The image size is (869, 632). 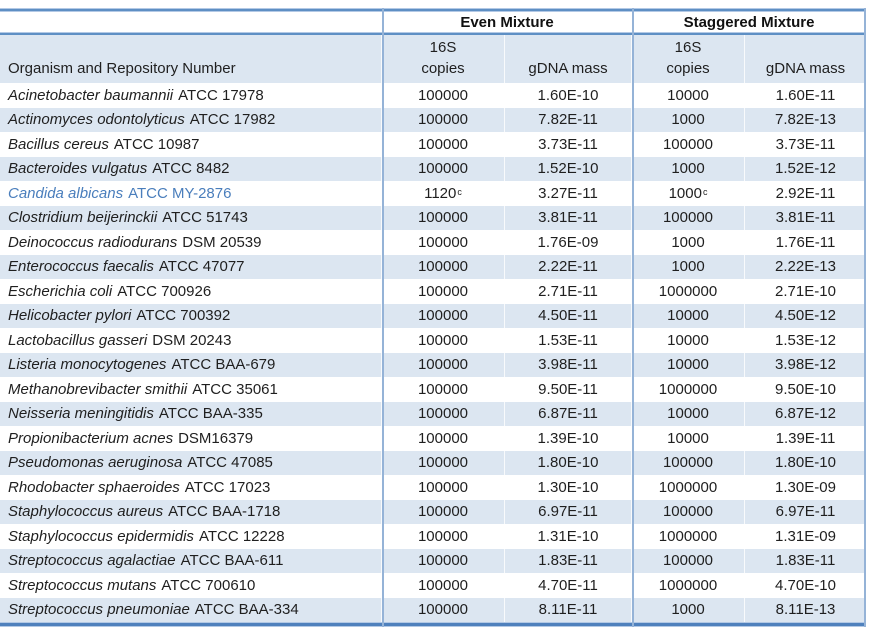 I want to click on staggered-gdna-mass-cell: 1.39E-11, so click(x=805, y=438).